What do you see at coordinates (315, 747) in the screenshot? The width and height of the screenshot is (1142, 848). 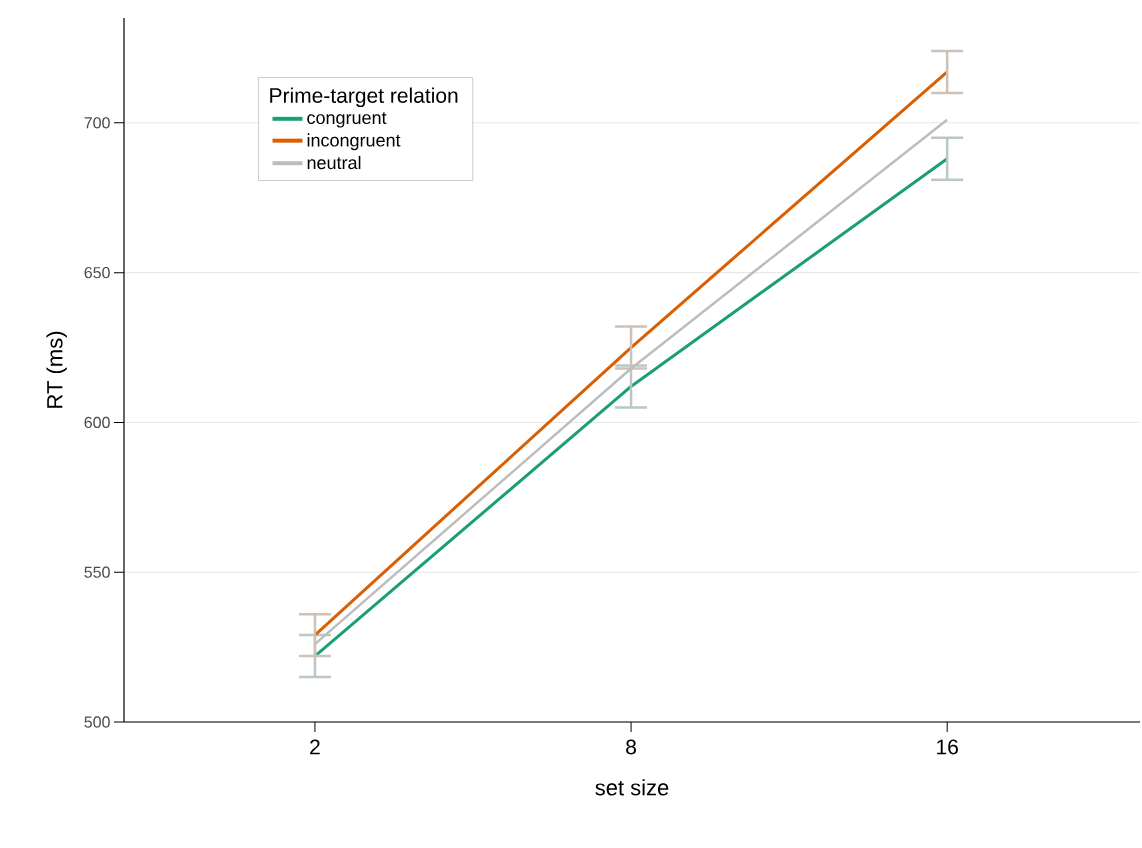 I see `x-tick-label: 2` at bounding box center [315, 747].